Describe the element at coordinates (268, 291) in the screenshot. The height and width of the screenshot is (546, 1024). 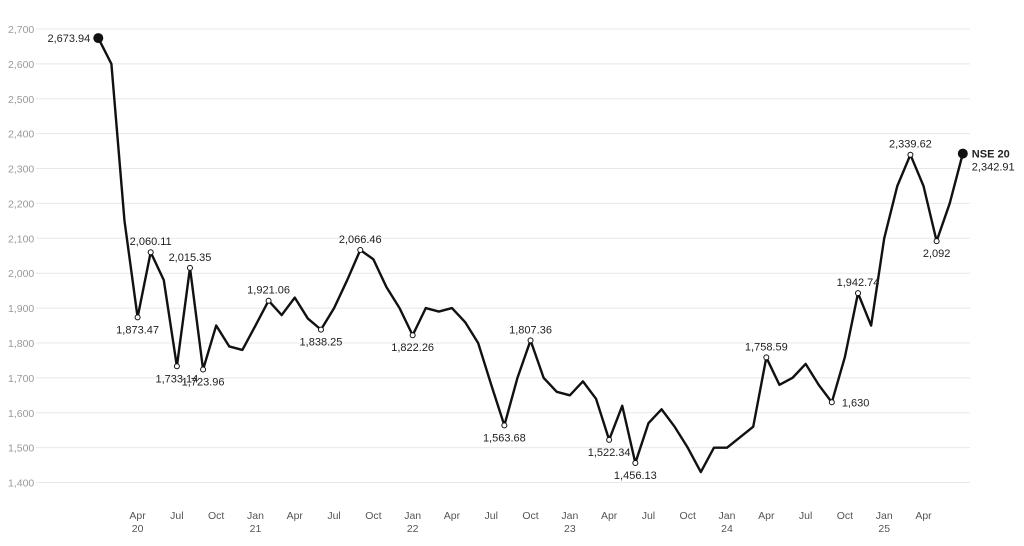
I see `data-label: 1,921.06` at that location.